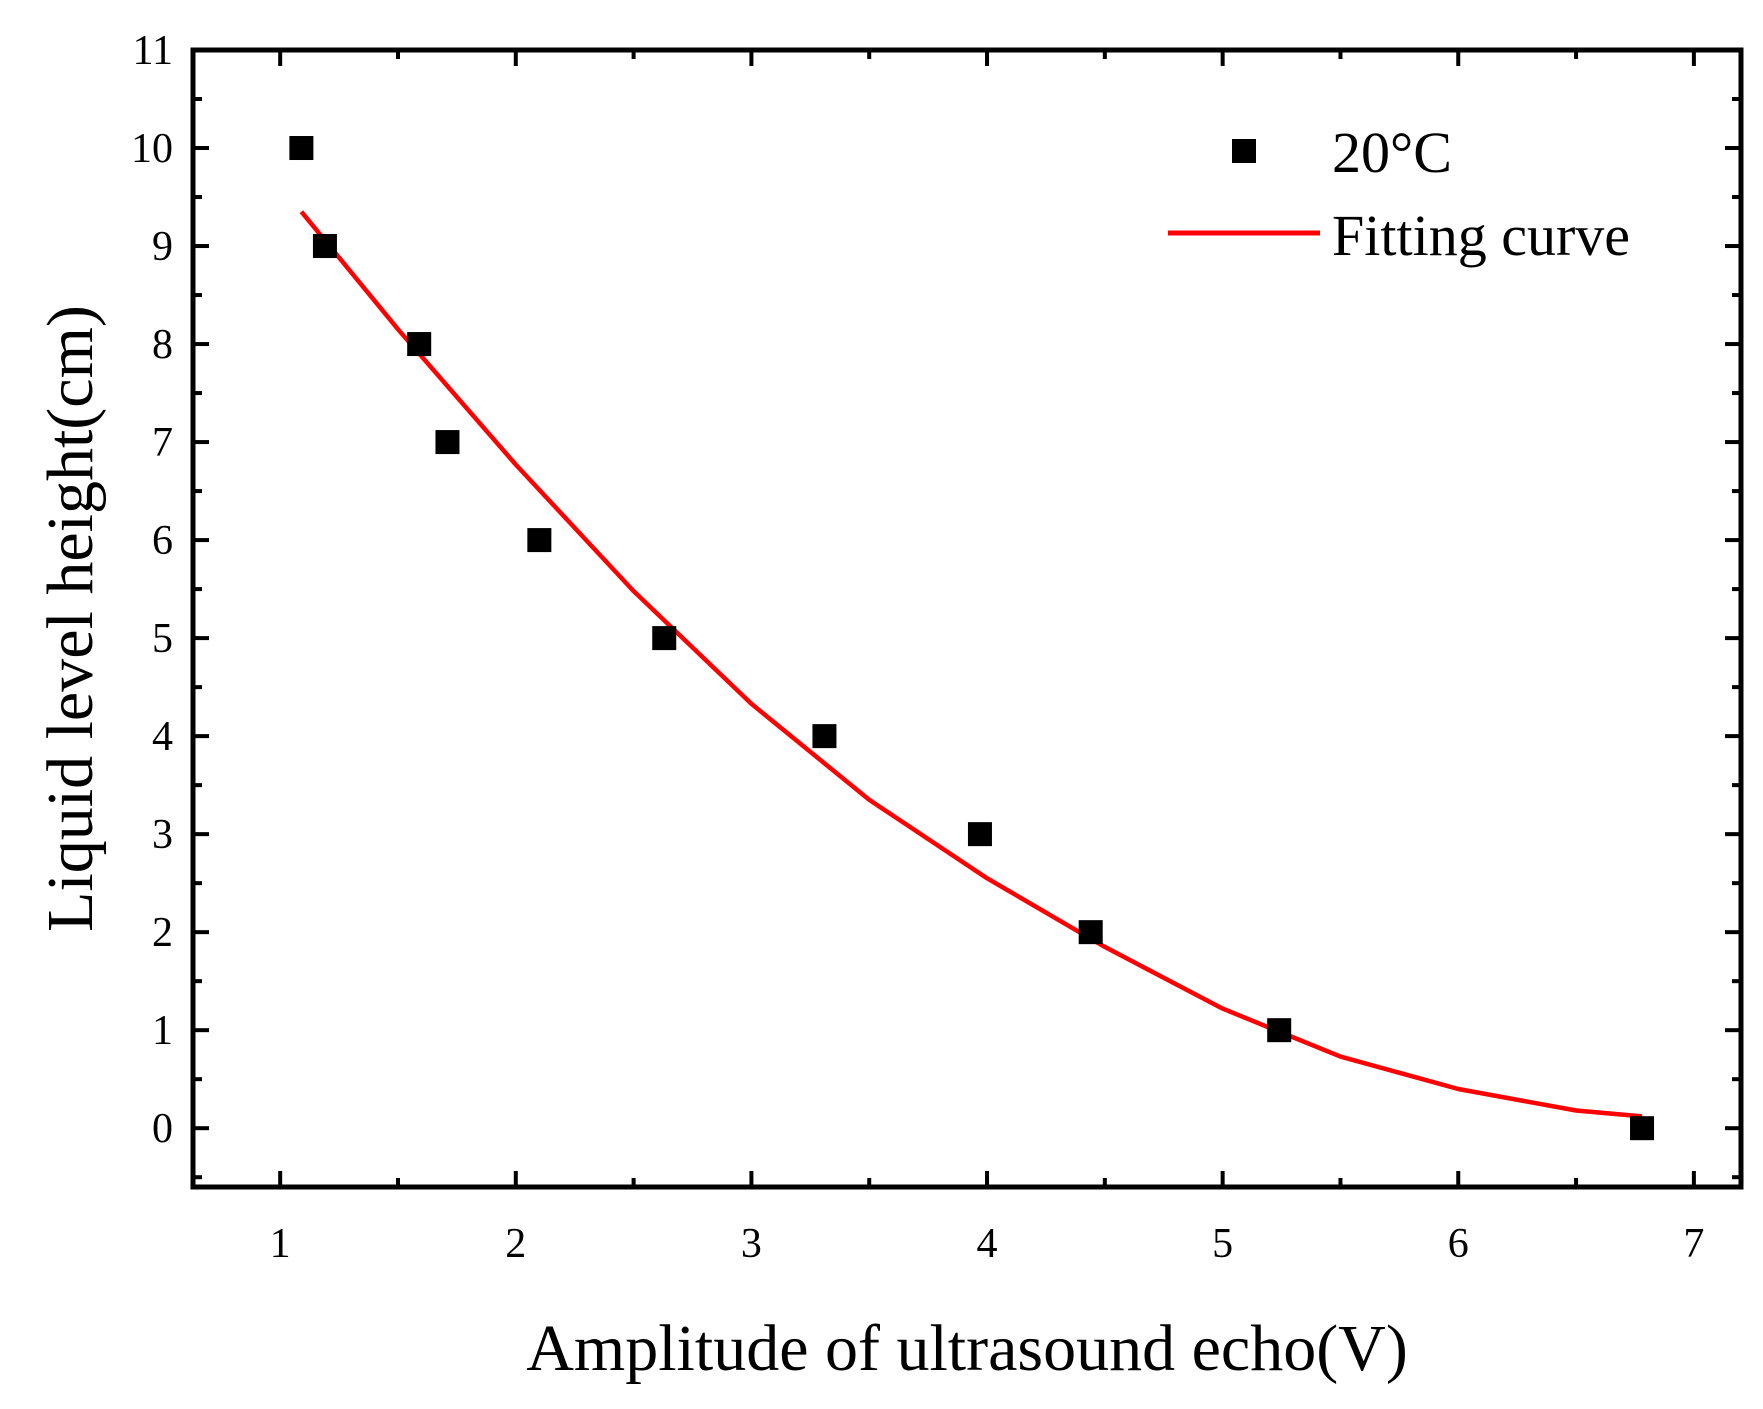 This screenshot has width=1763, height=1409. I want to click on y-tick-label: 7, so click(162, 443).